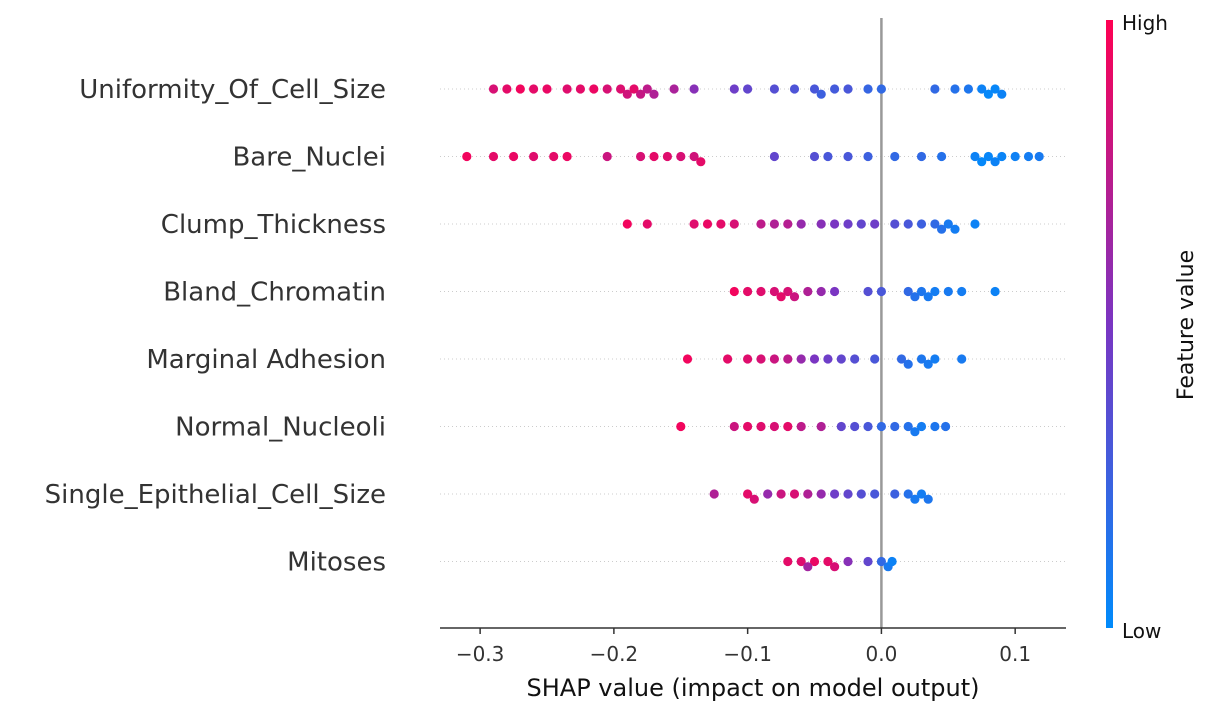 The width and height of the screenshot is (1212, 712). Describe the element at coordinates (747, 654) in the screenshot. I see `x-tick-label: −0.1` at that location.